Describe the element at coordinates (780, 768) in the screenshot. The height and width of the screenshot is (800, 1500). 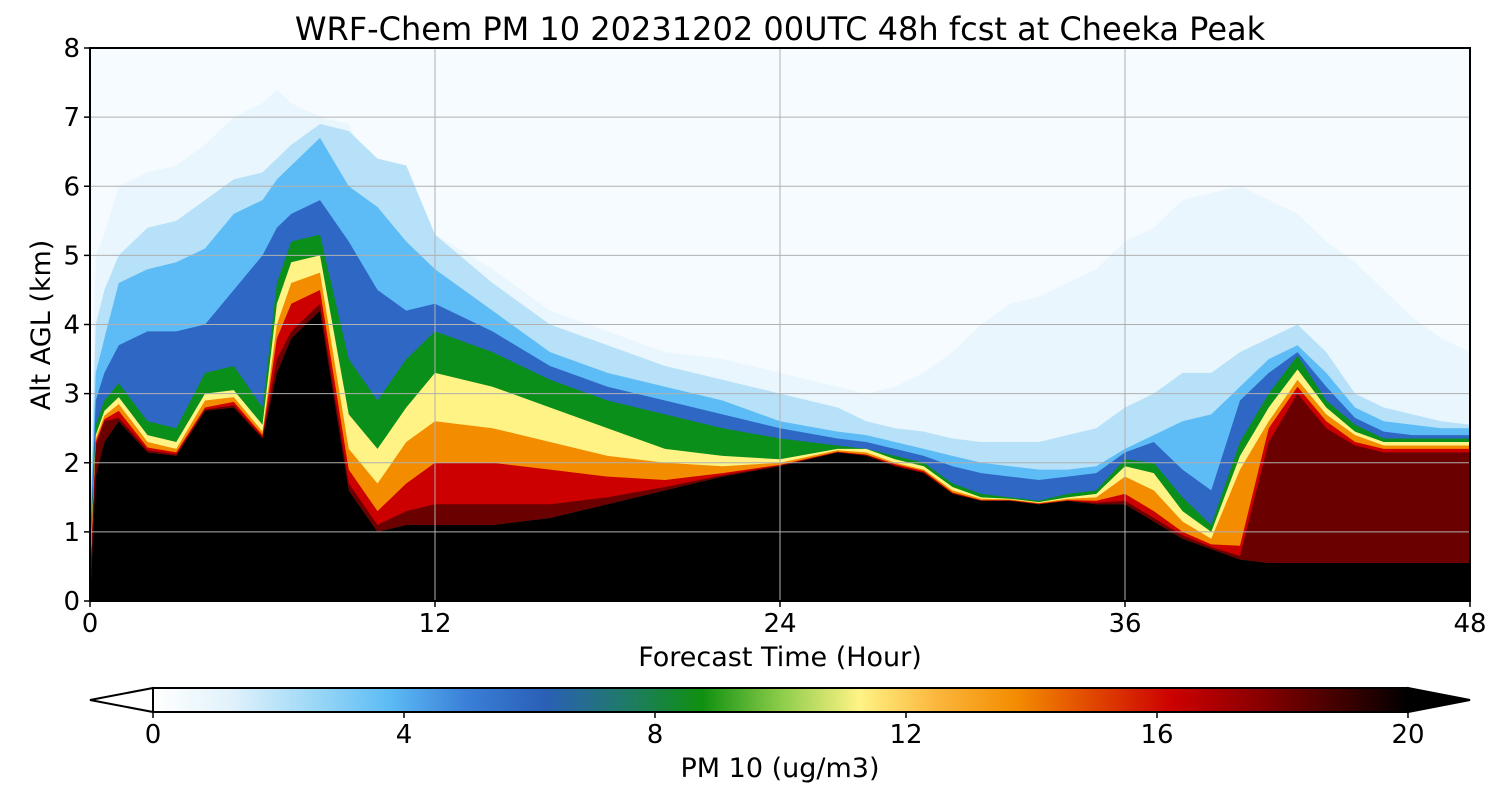
I see `colorbar-label: PM 10 (ug/m3)` at that location.